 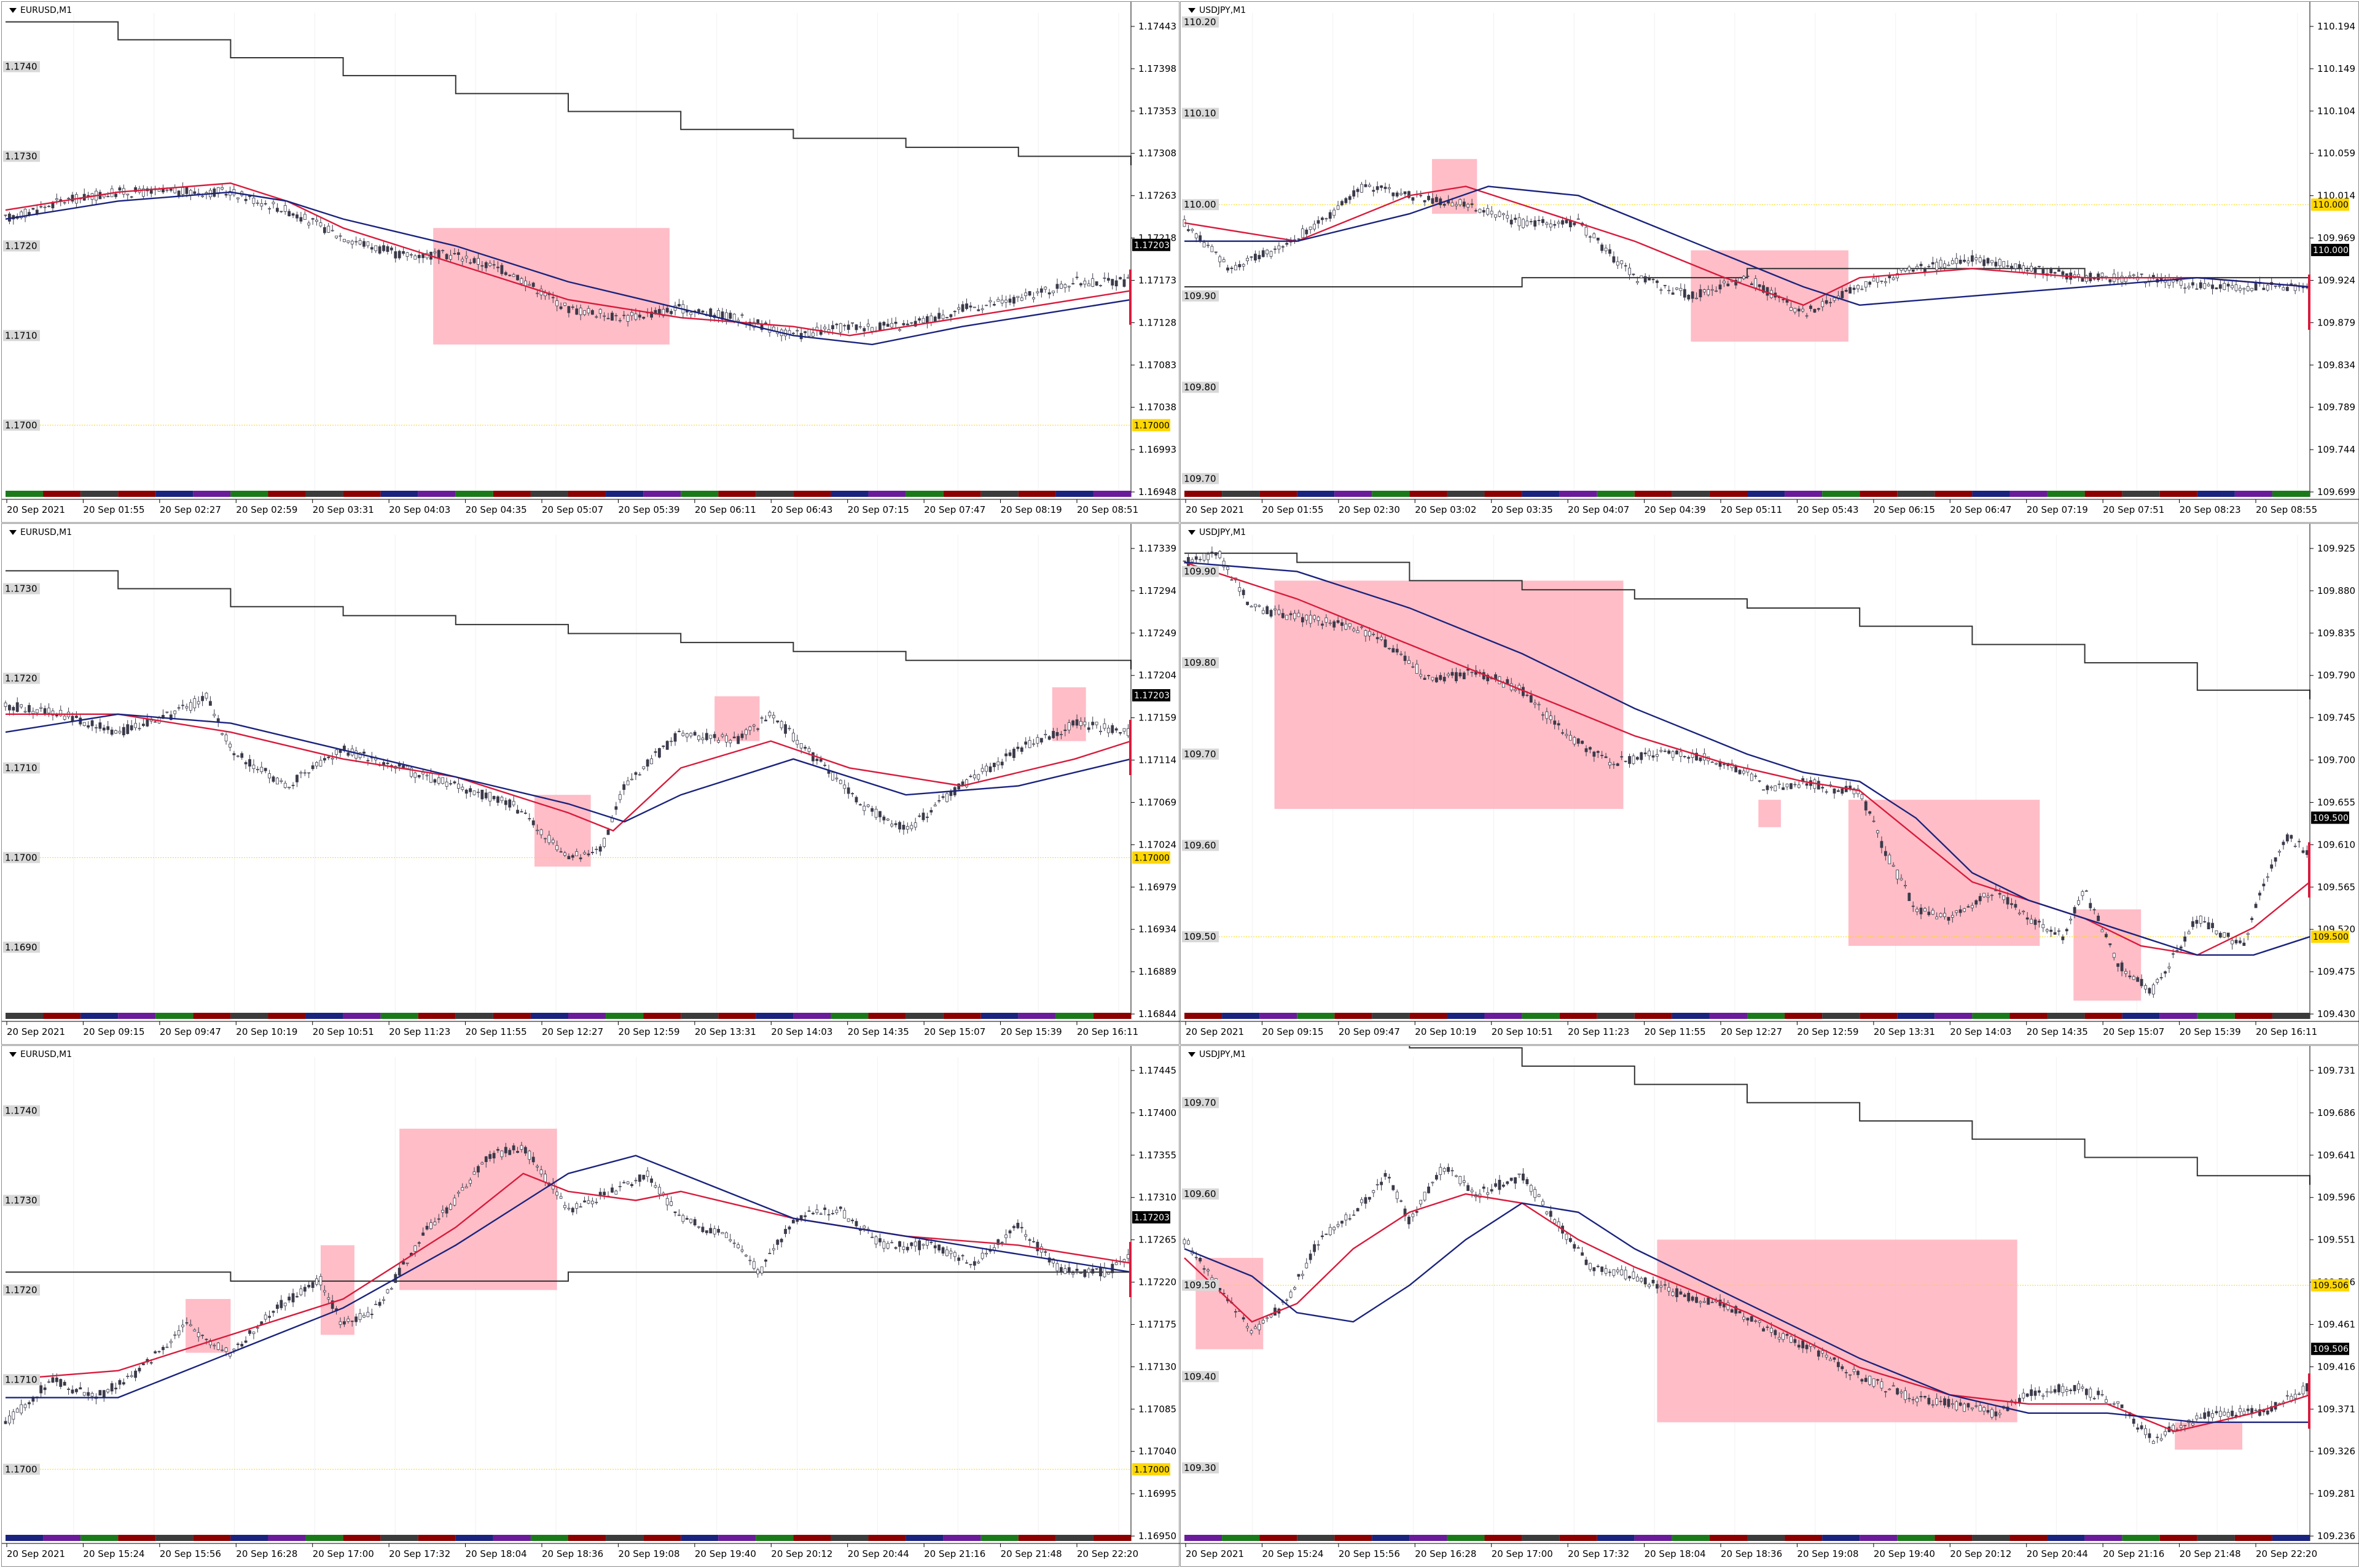 I want to click on right-axis-label: 1.17355, so click(x=1157, y=1155).